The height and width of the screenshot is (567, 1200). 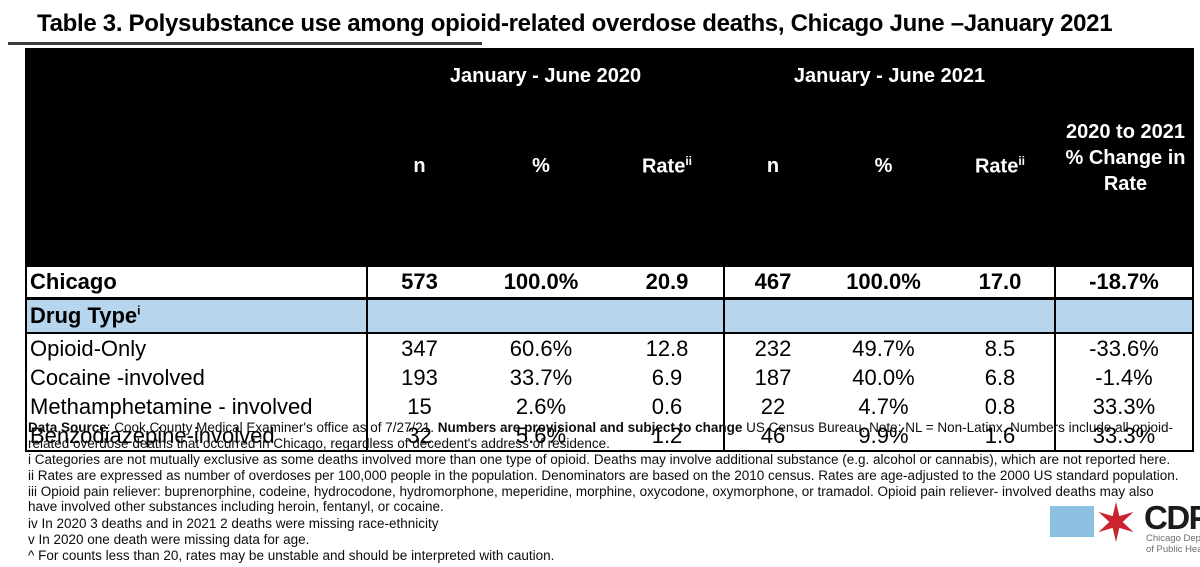 What do you see at coordinates (418, 406) in the screenshot?
I see `cell-n-2020: 15` at bounding box center [418, 406].